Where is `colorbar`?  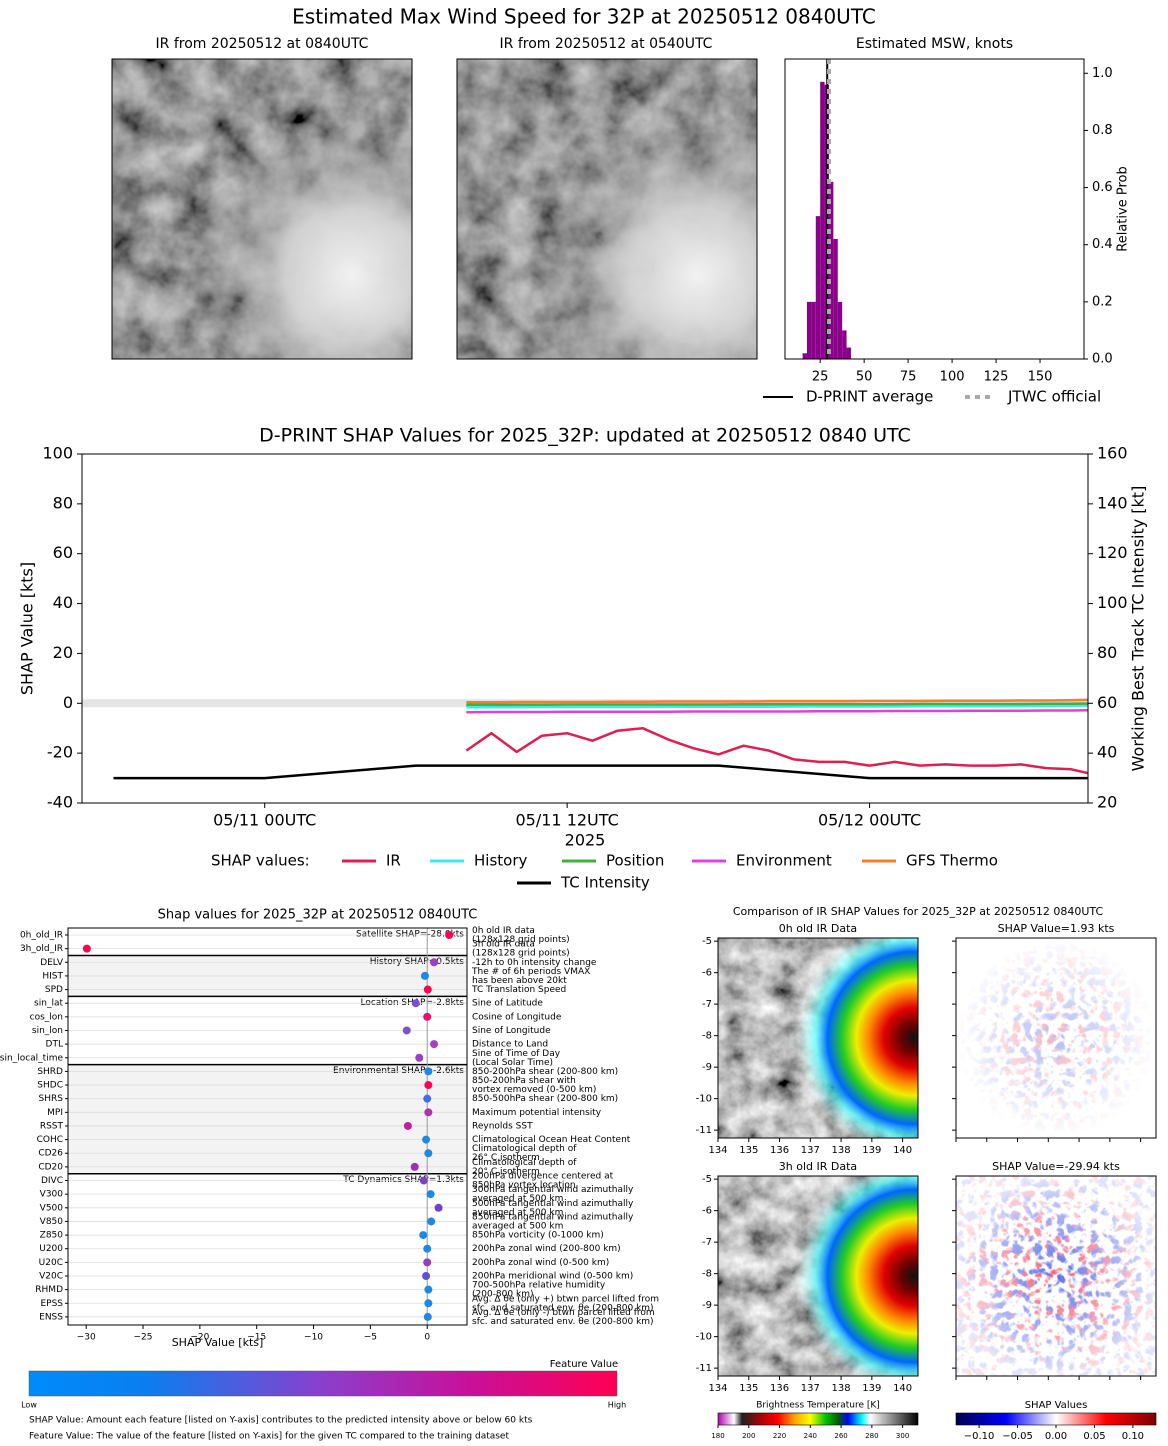 colorbar is located at coordinates (818, 1419).